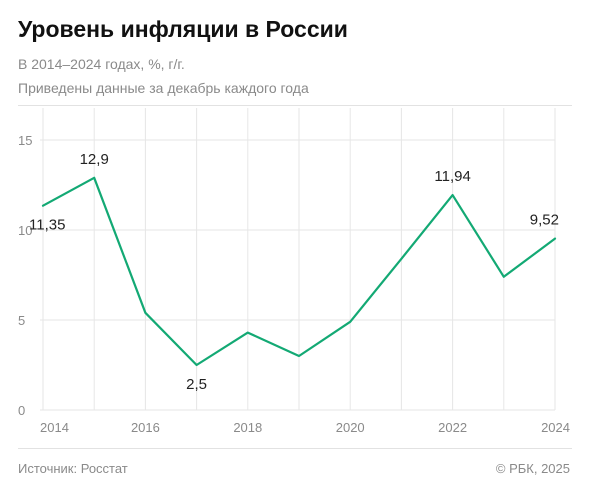 Image resolution: width=590 pixels, height=496 pixels. What do you see at coordinates (452, 427) in the screenshot?
I see `x-tick-label: 2022` at bounding box center [452, 427].